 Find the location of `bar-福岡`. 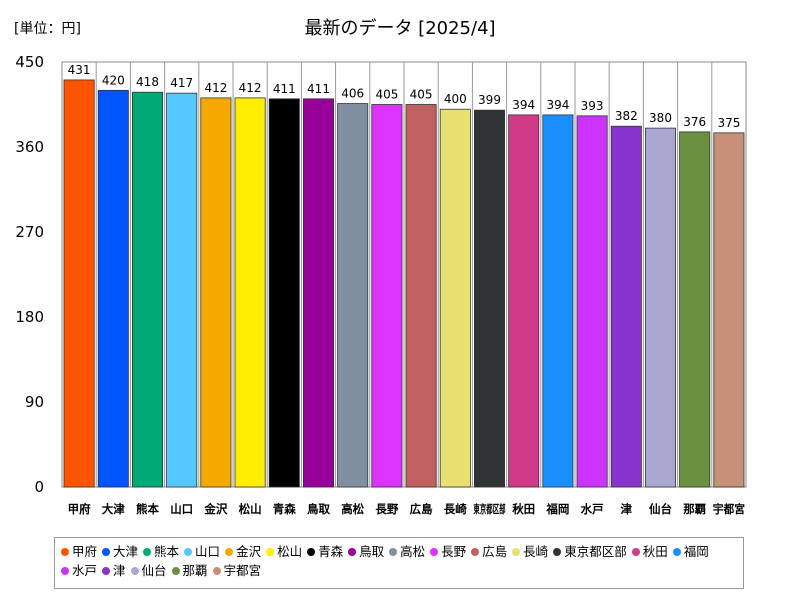

bar-福岡 is located at coordinates (558, 301).